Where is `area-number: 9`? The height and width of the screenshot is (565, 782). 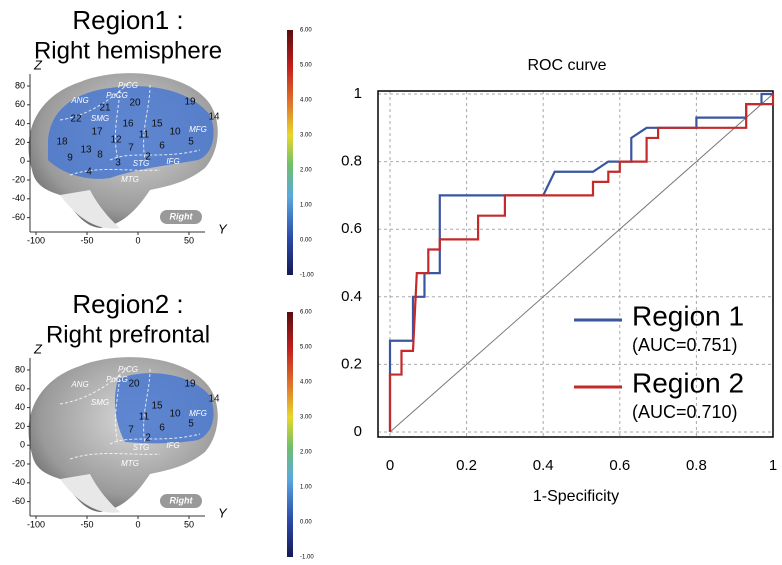
area-number: 9 is located at coordinates (70, 158).